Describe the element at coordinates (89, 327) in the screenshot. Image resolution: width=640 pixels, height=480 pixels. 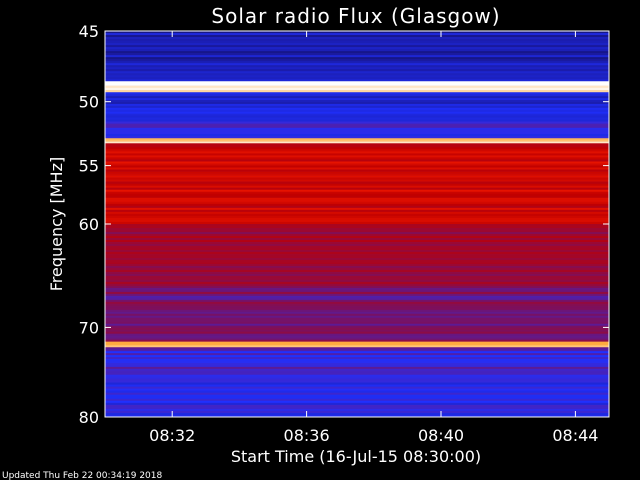
I see `y-tick-label: 70` at that location.